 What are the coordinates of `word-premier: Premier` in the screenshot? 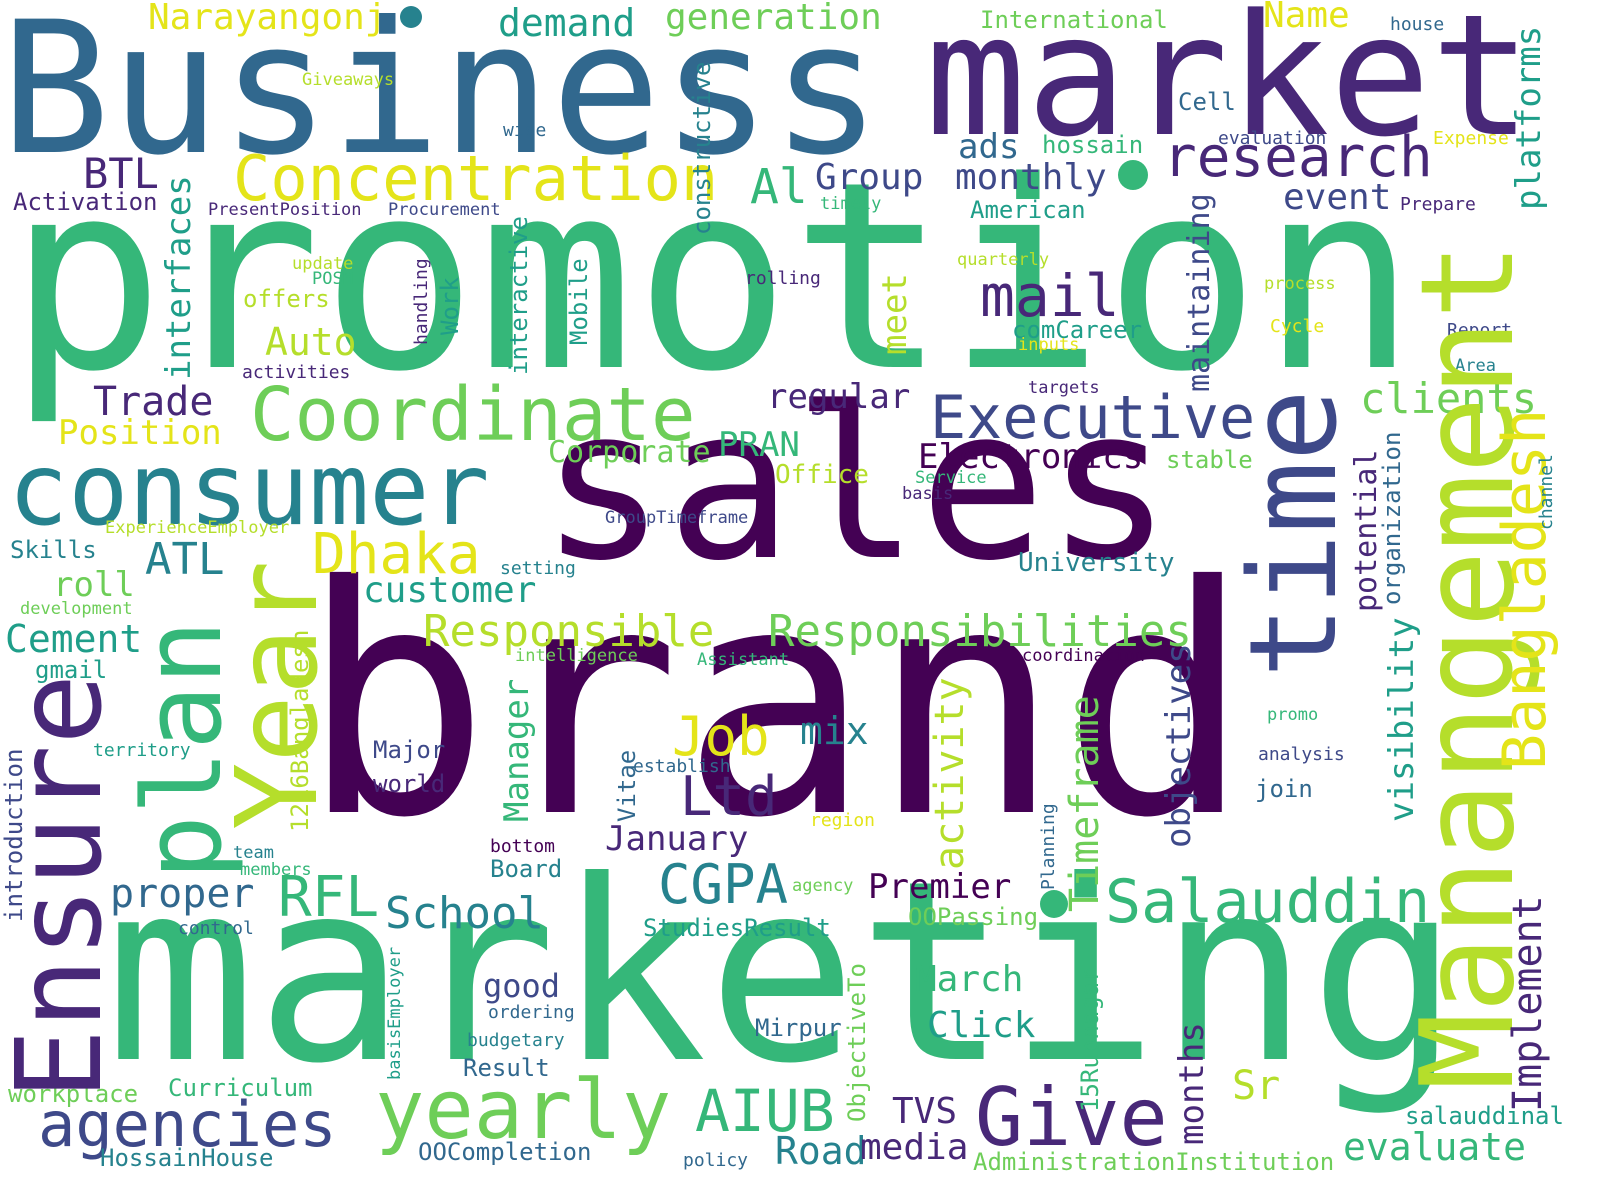 It's located at (940, 887).